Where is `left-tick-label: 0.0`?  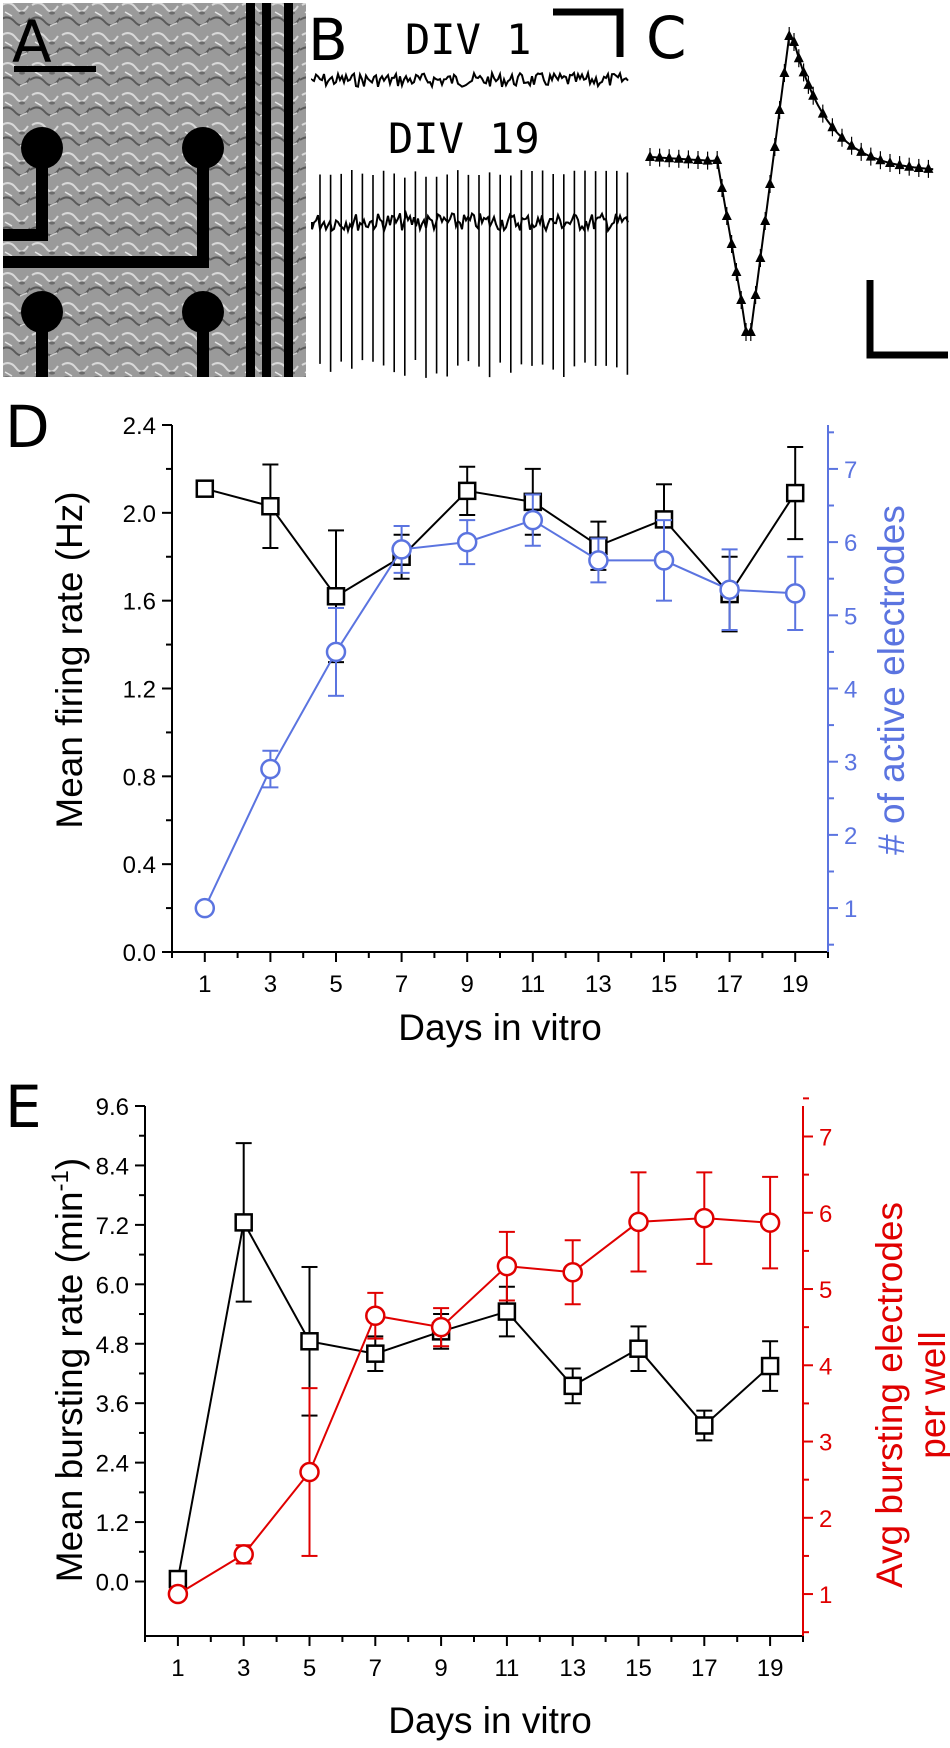
left-tick-label: 0.0 is located at coordinates (112, 1583).